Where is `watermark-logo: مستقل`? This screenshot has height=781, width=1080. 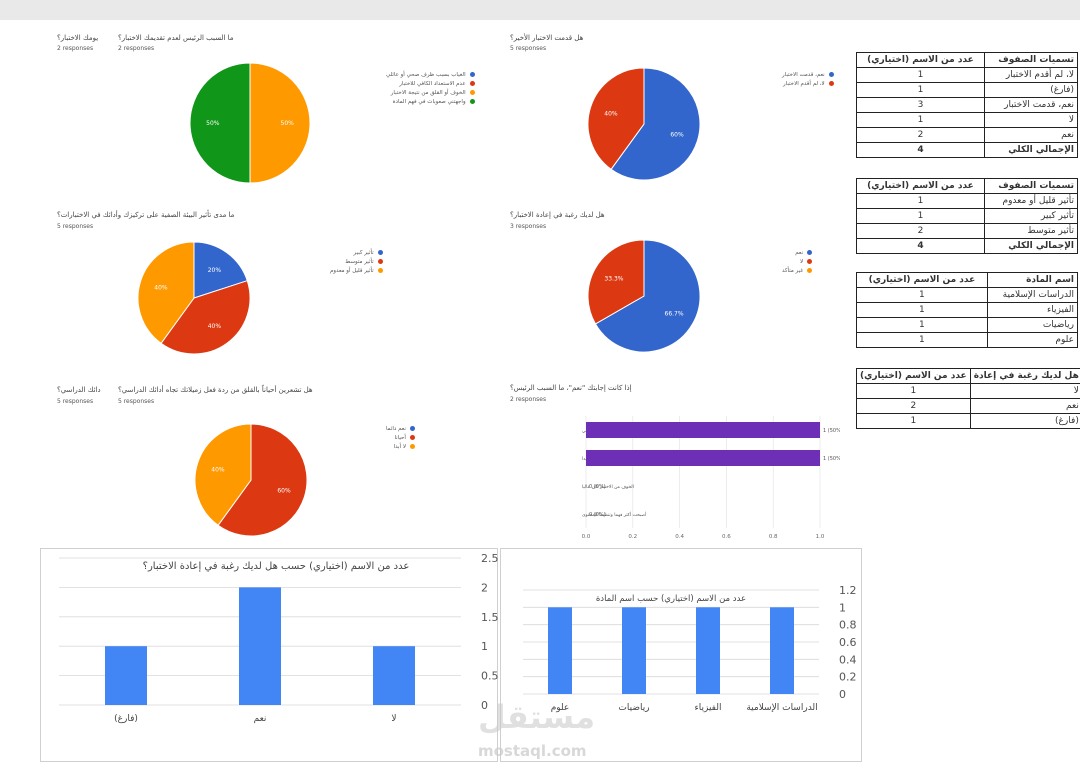 watermark-logo: مستقل is located at coordinates (537, 717).